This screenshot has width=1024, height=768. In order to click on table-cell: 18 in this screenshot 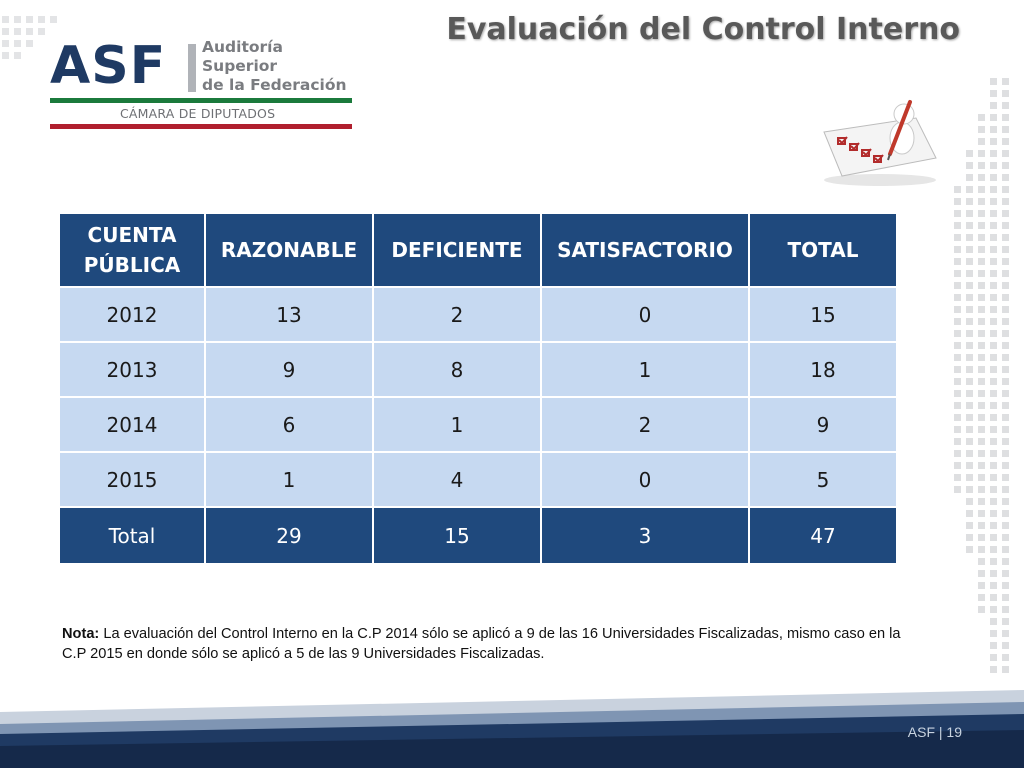, I will do `click(823, 369)`.